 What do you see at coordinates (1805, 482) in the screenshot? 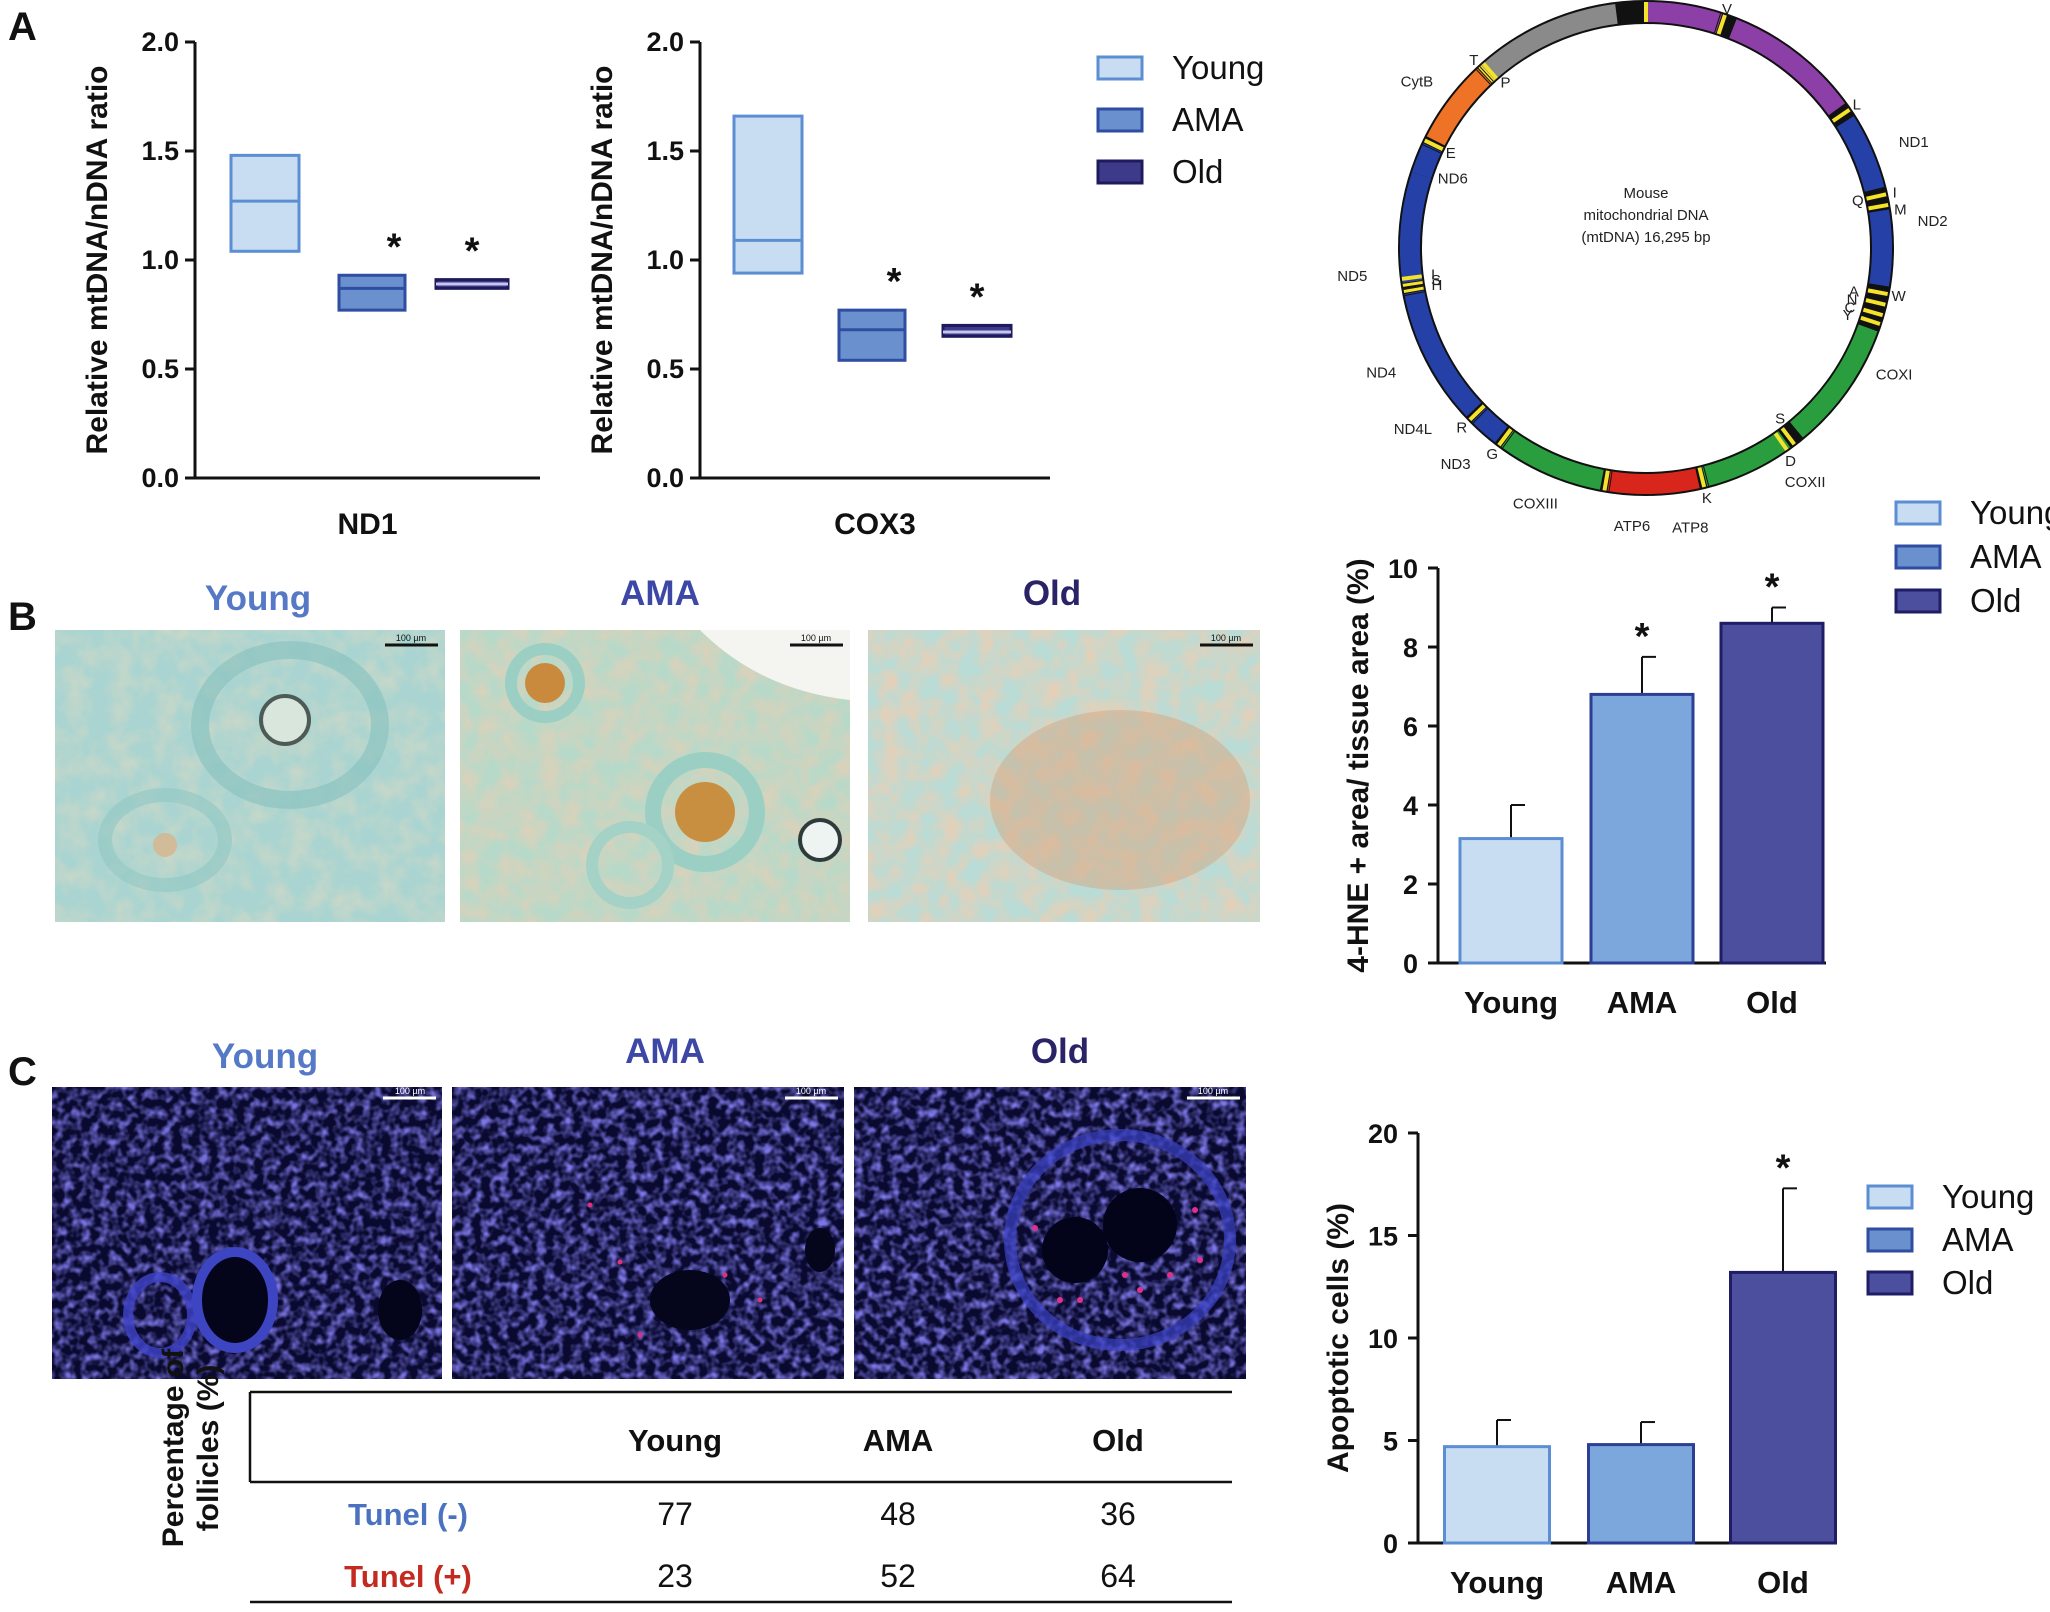
I see `gene-label: COXII` at bounding box center [1805, 482].